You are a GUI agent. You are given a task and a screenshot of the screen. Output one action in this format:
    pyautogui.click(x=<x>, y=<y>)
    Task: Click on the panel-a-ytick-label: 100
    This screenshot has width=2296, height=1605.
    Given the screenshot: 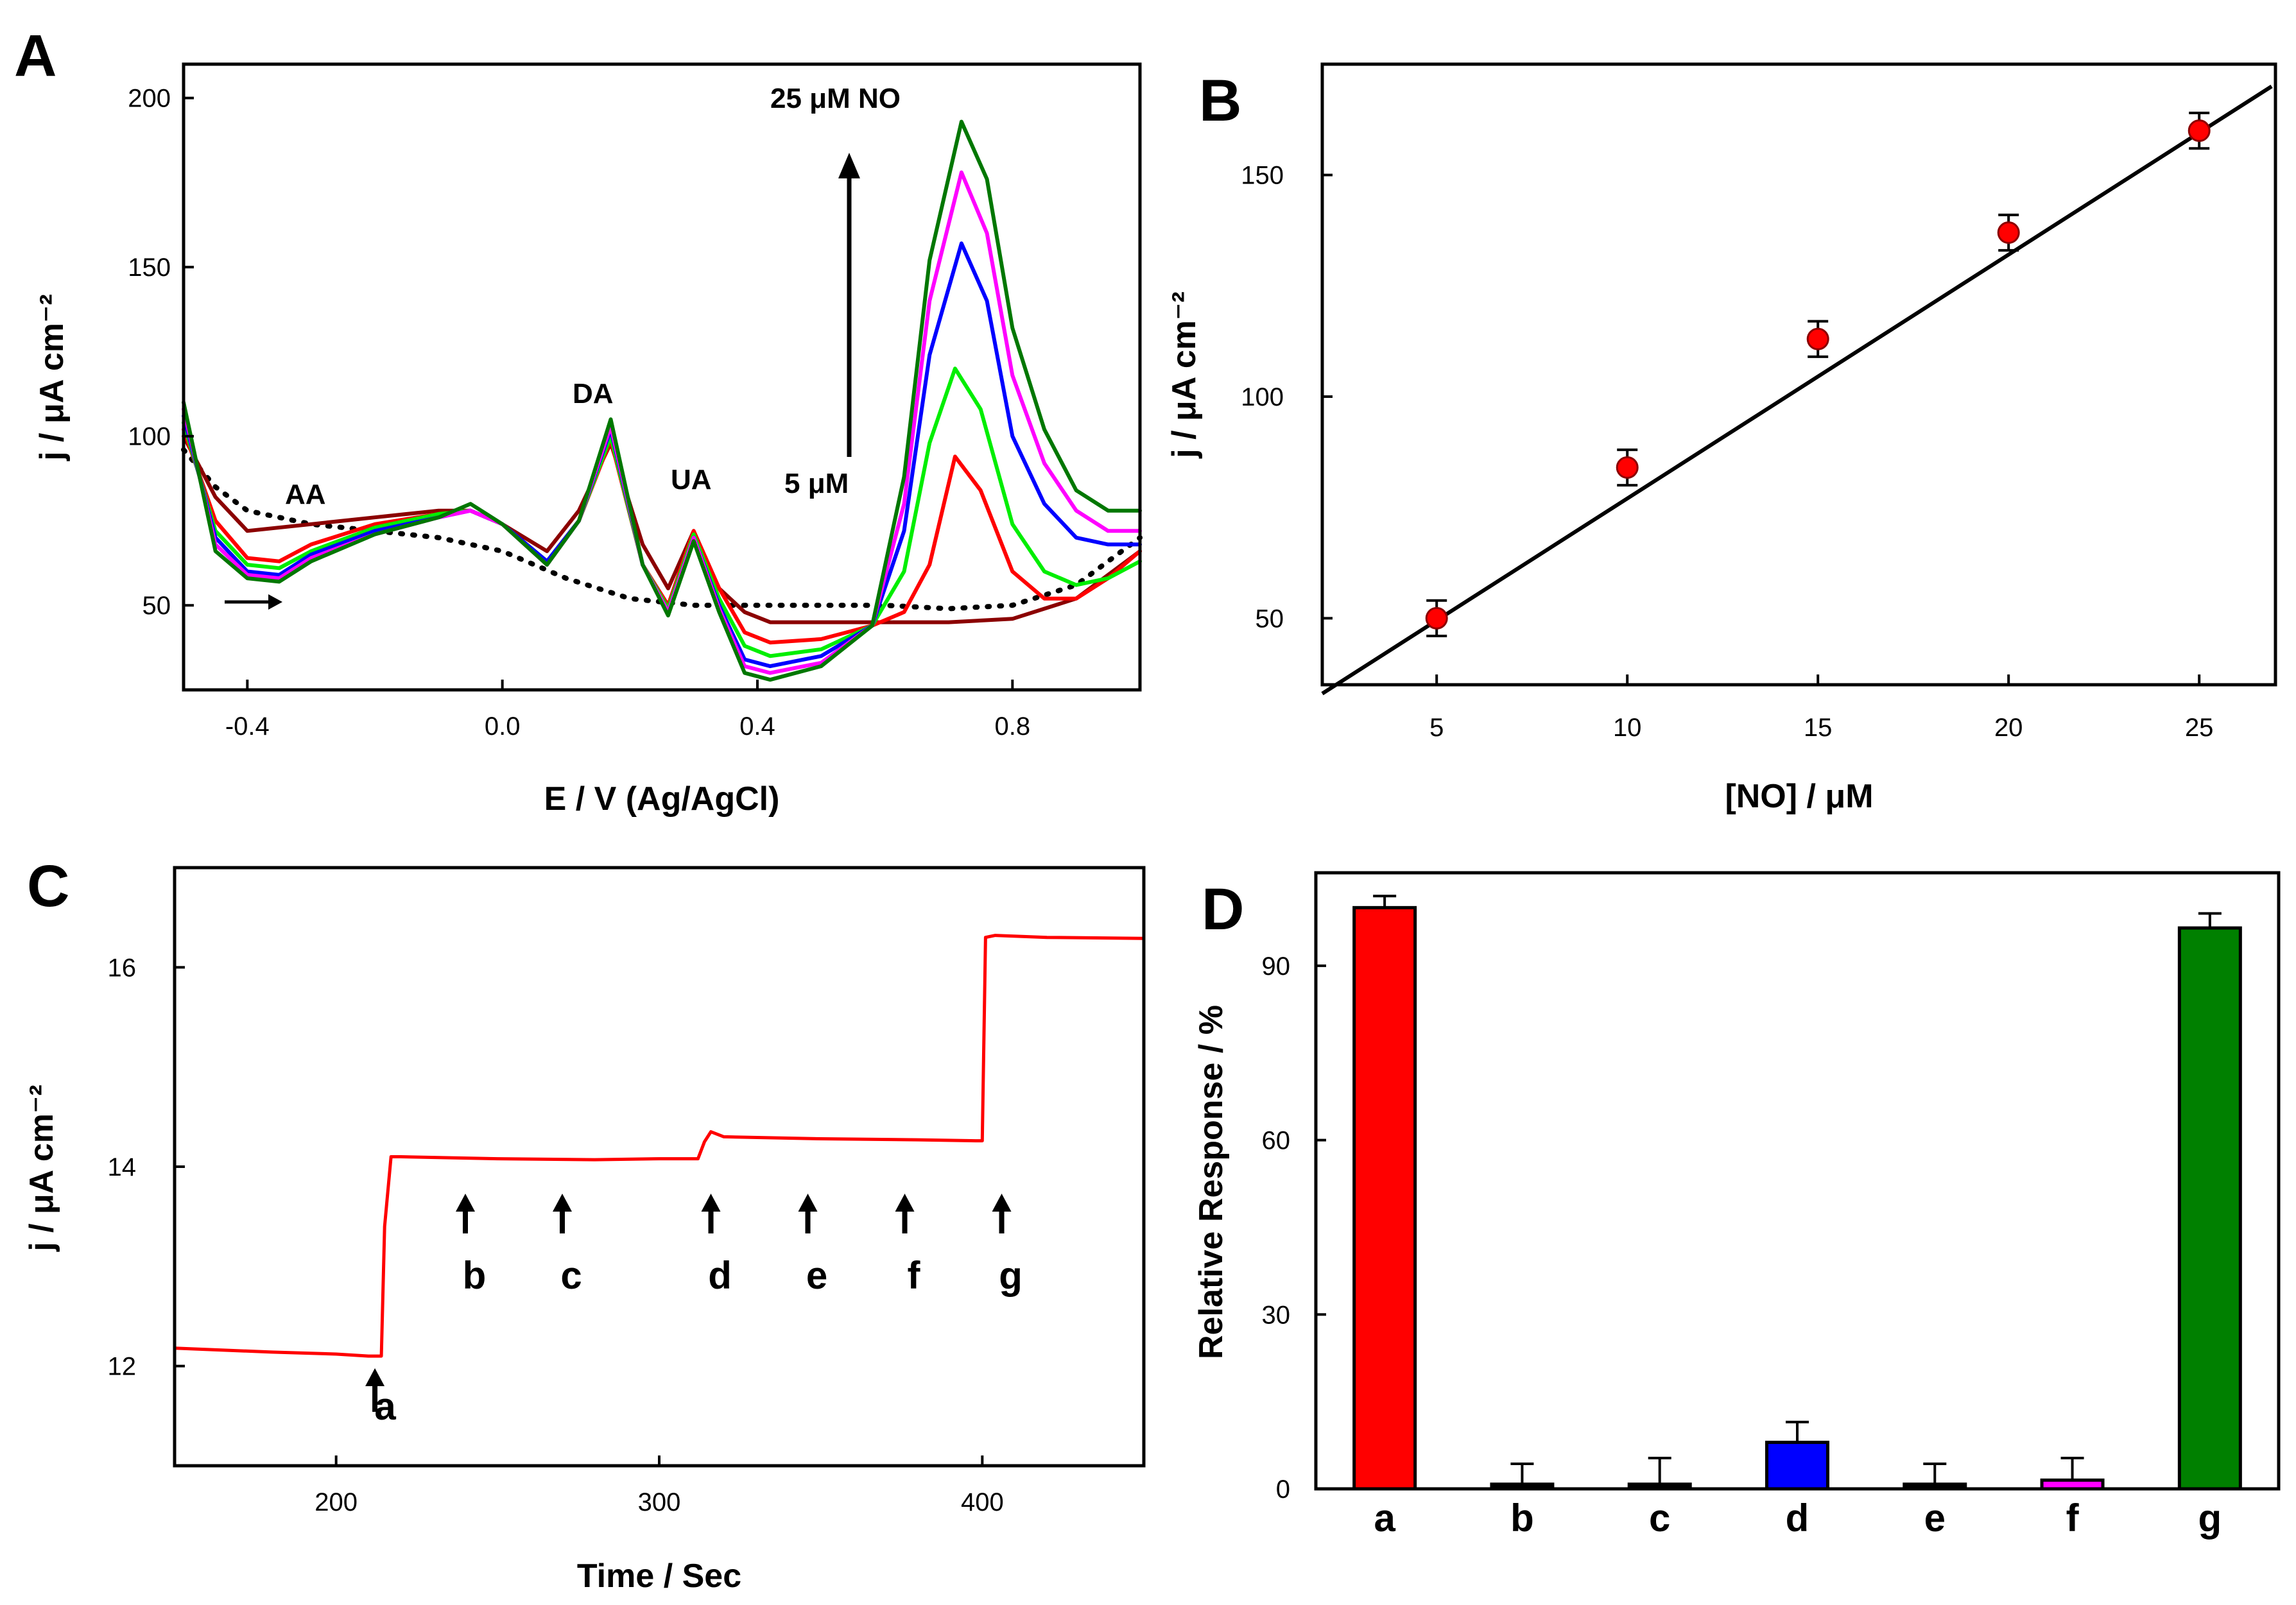 What is the action you would take?
    pyautogui.click(x=149, y=437)
    